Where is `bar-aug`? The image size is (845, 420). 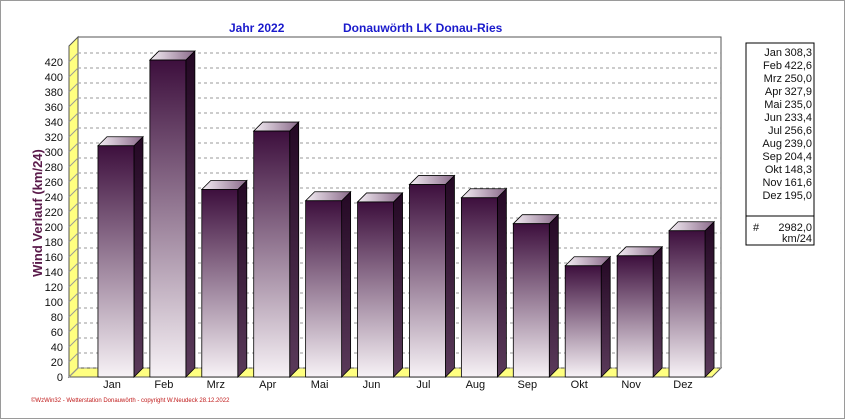
bar-aug is located at coordinates (484, 282).